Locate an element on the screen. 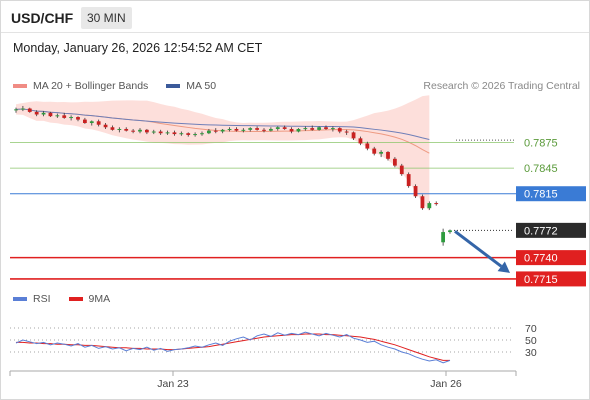  level-tag-pivot is located at coordinates (551, 194).